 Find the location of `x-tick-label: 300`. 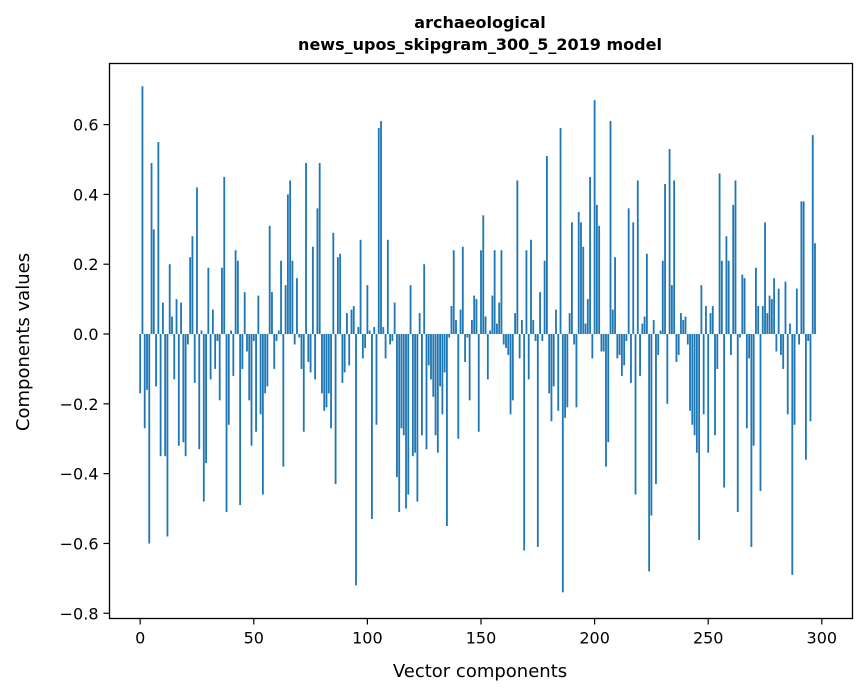

x-tick-label: 300 is located at coordinates (822, 638).